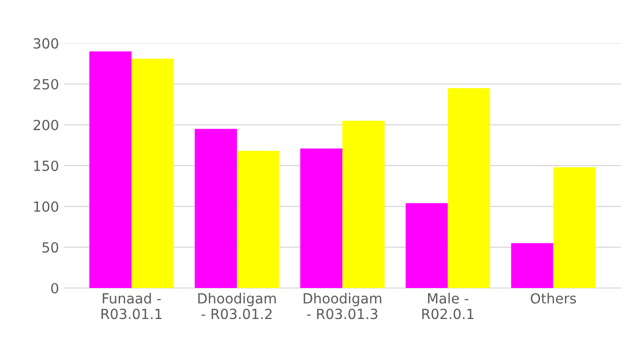 This screenshot has height=360, width=640. Describe the element at coordinates (553, 298) in the screenshot. I see `x-tick-label: Others` at that location.